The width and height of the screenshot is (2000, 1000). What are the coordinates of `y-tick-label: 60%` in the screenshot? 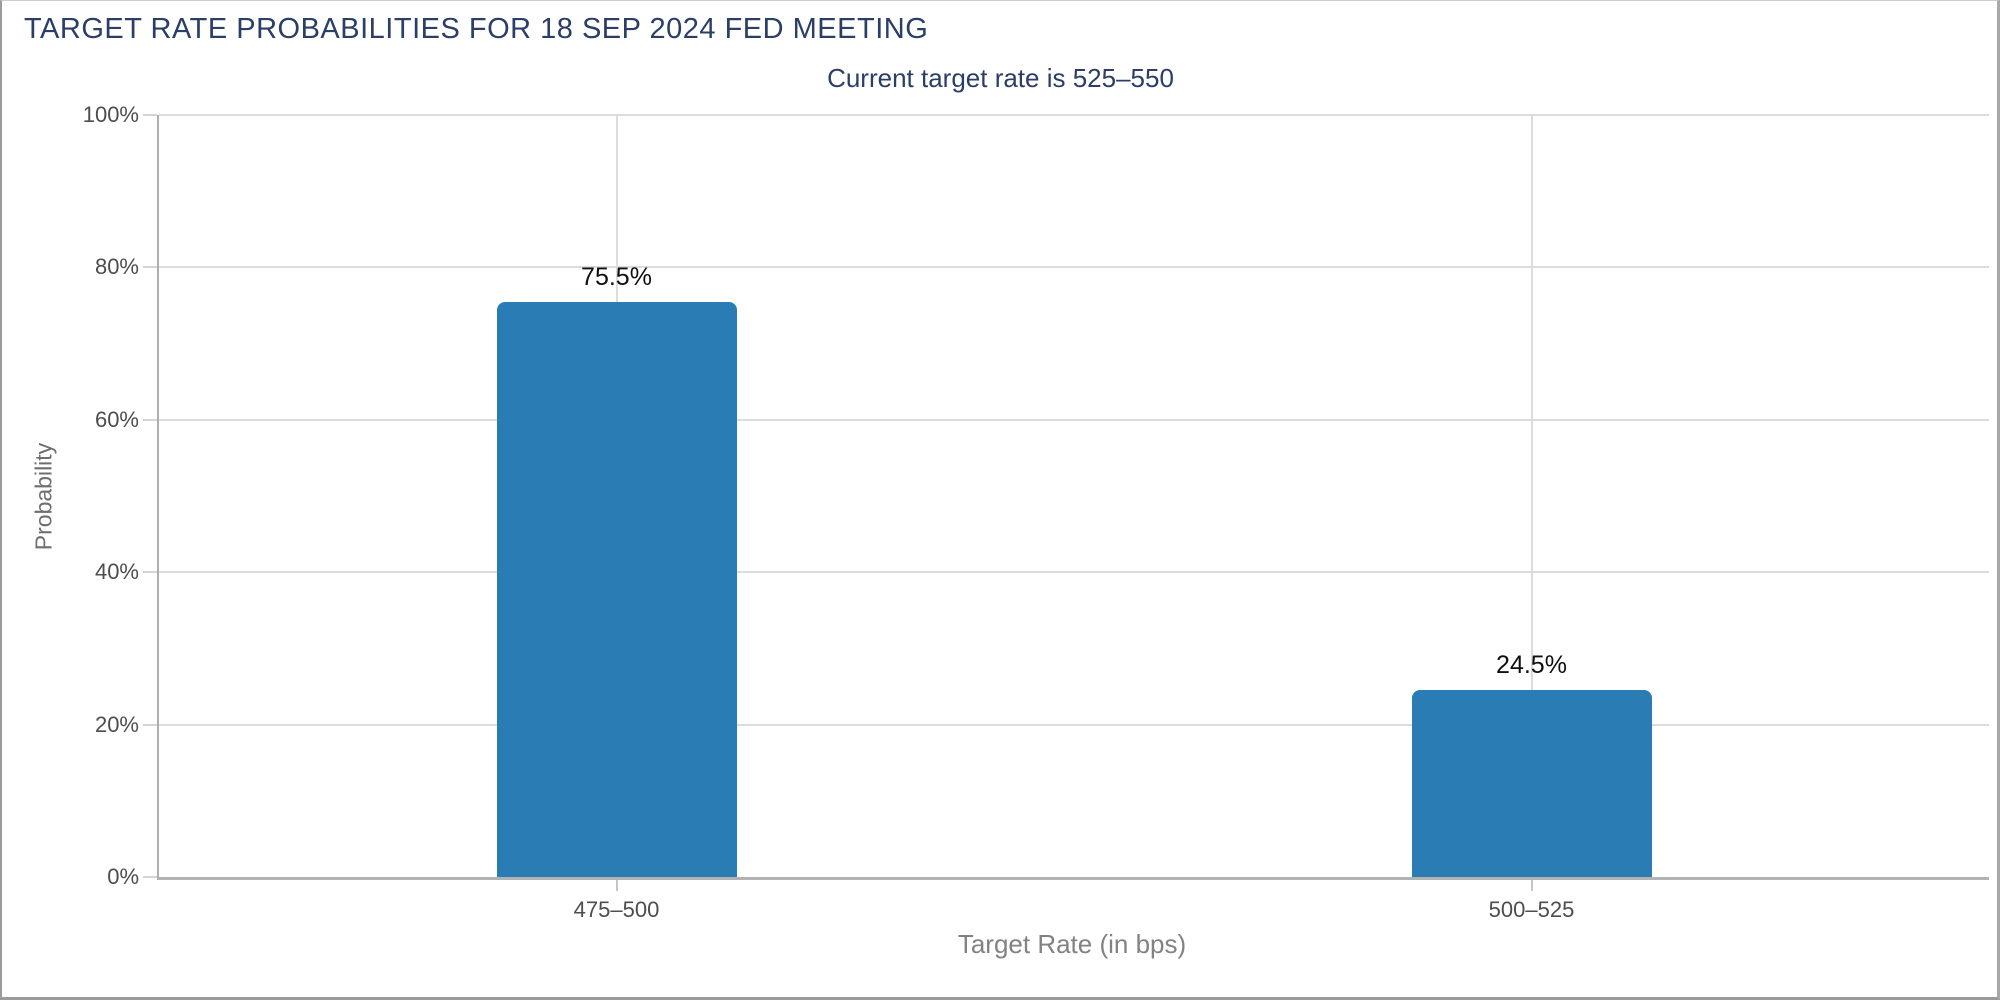 It's located at (116, 419).